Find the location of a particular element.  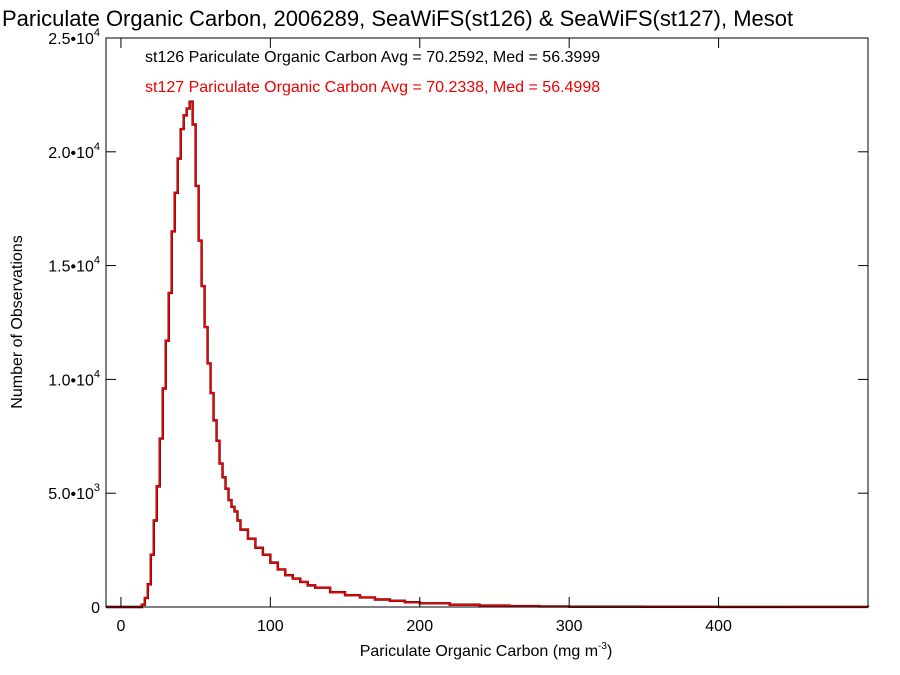

x-axis-label-main: Pariculate Organic Carbon (mg m is located at coordinates (479, 651).